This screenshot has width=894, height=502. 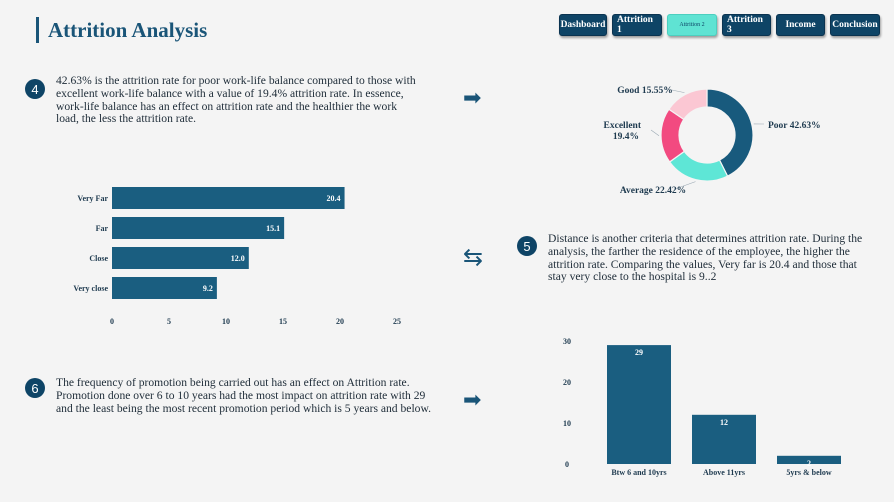 I want to click on y-tick-label: 30, so click(x=567, y=341).